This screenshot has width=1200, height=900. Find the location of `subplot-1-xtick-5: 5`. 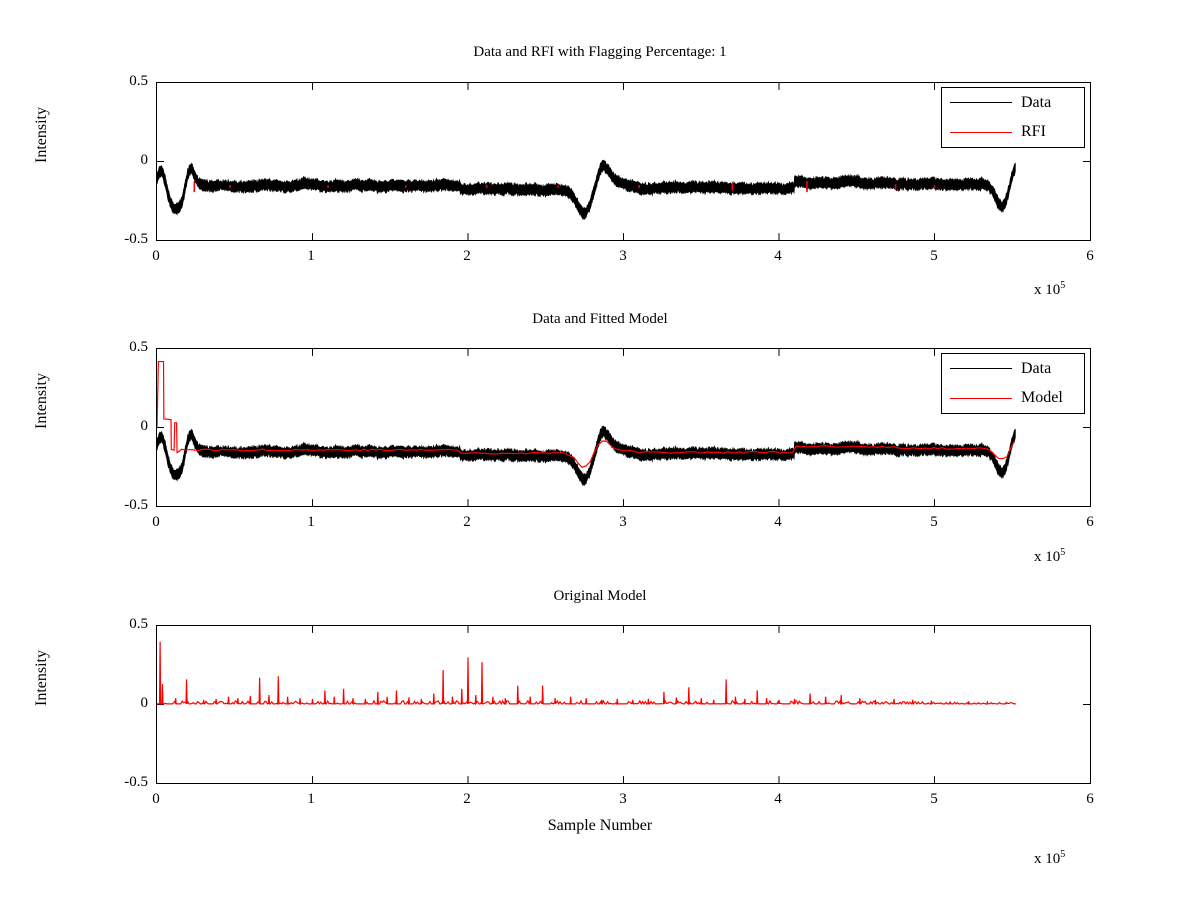

subplot-1-xtick-5: 5 is located at coordinates (934, 256).